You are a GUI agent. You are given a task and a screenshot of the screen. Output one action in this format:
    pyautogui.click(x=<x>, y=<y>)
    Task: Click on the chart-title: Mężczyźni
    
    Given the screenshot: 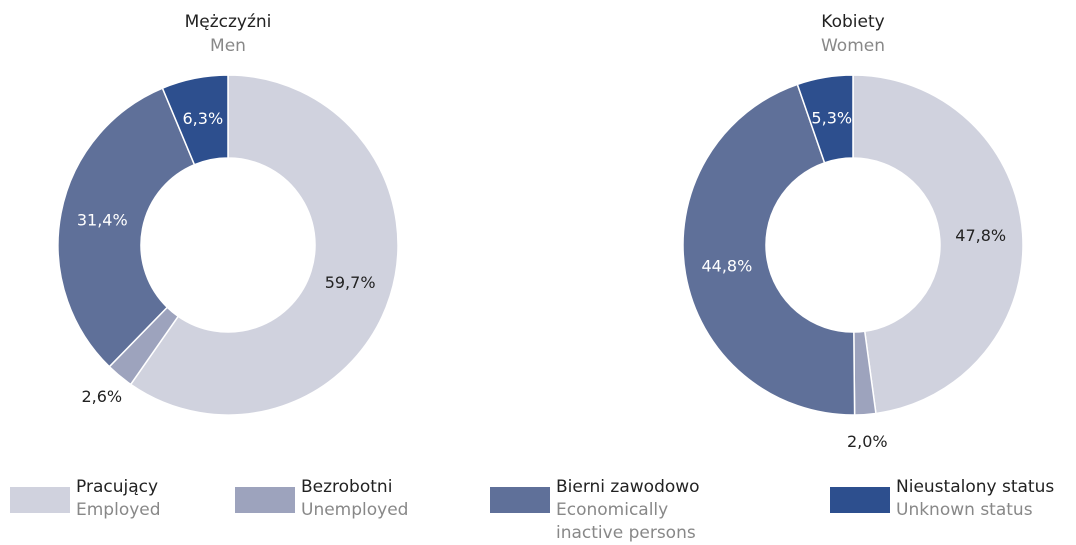 What is the action you would take?
    pyautogui.click(x=228, y=22)
    